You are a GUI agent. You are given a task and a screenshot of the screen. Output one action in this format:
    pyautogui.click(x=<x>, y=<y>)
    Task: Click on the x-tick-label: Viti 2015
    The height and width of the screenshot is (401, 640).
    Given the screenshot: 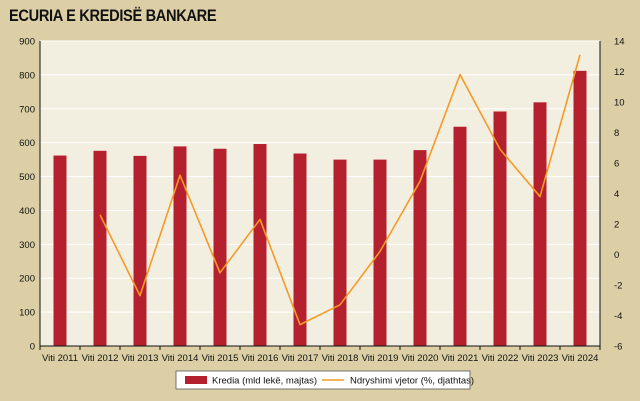 What is the action you would take?
    pyautogui.click(x=220, y=358)
    